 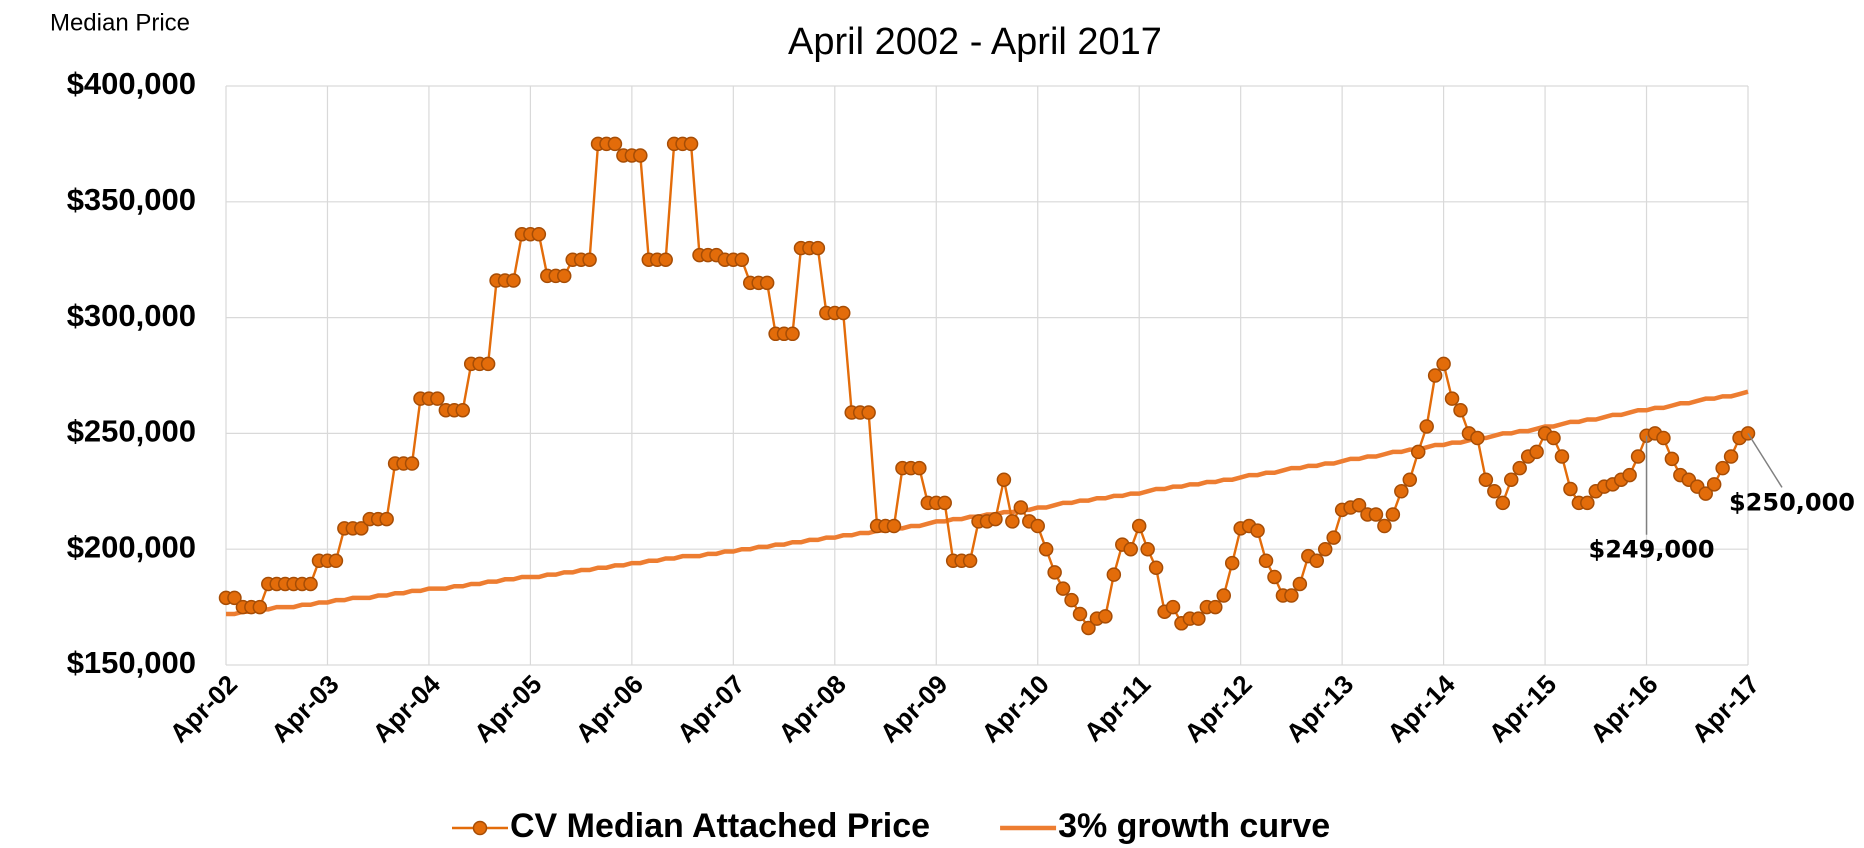 What do you see at coordinates (120, 22) in the screenshot?
I see `y-axis-label: Median Price` at bounding box center [120, 22].